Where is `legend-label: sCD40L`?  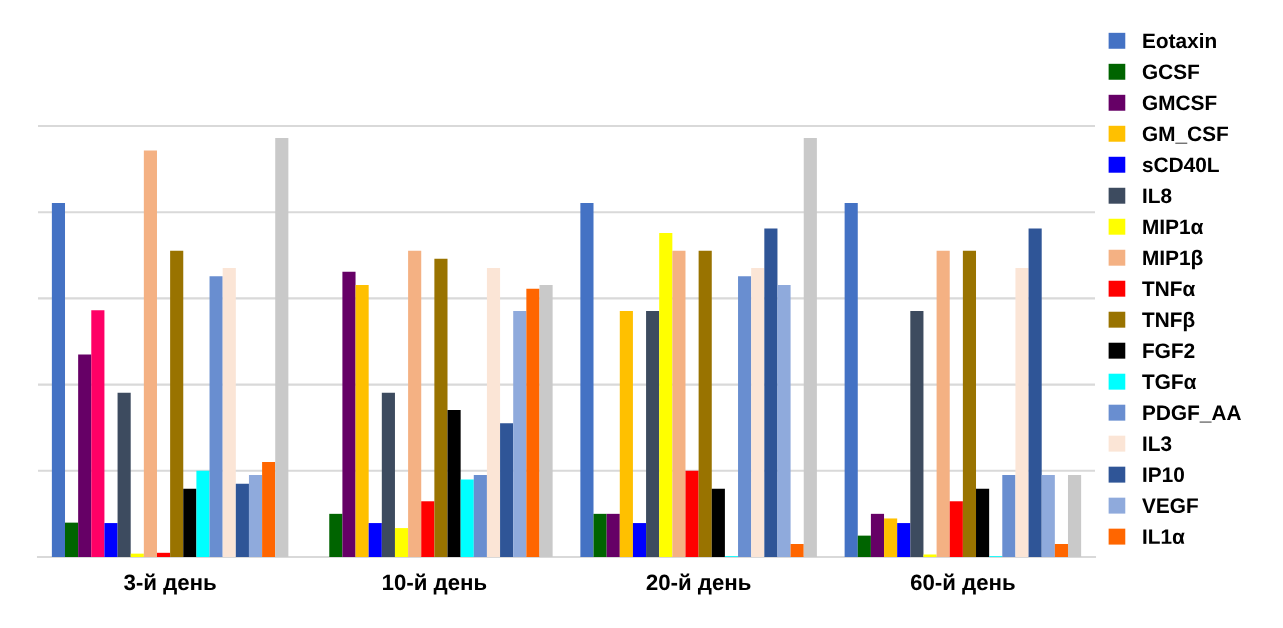
legend-label: sCD40L is located at coordinates (1180, 165).